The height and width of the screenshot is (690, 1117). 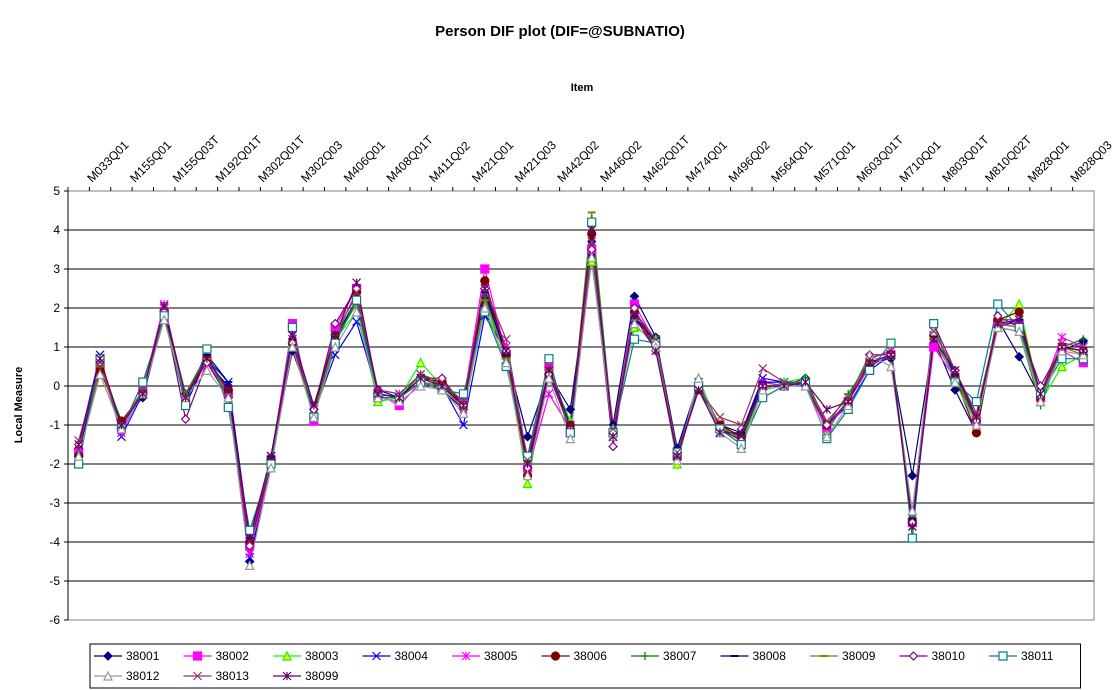 What do you see at coordinates (560, 31) in the screenshot?
I see `chart-title: Person DIF plot (DIF=@SUBNATIO)` at bounding box center [560, 31].